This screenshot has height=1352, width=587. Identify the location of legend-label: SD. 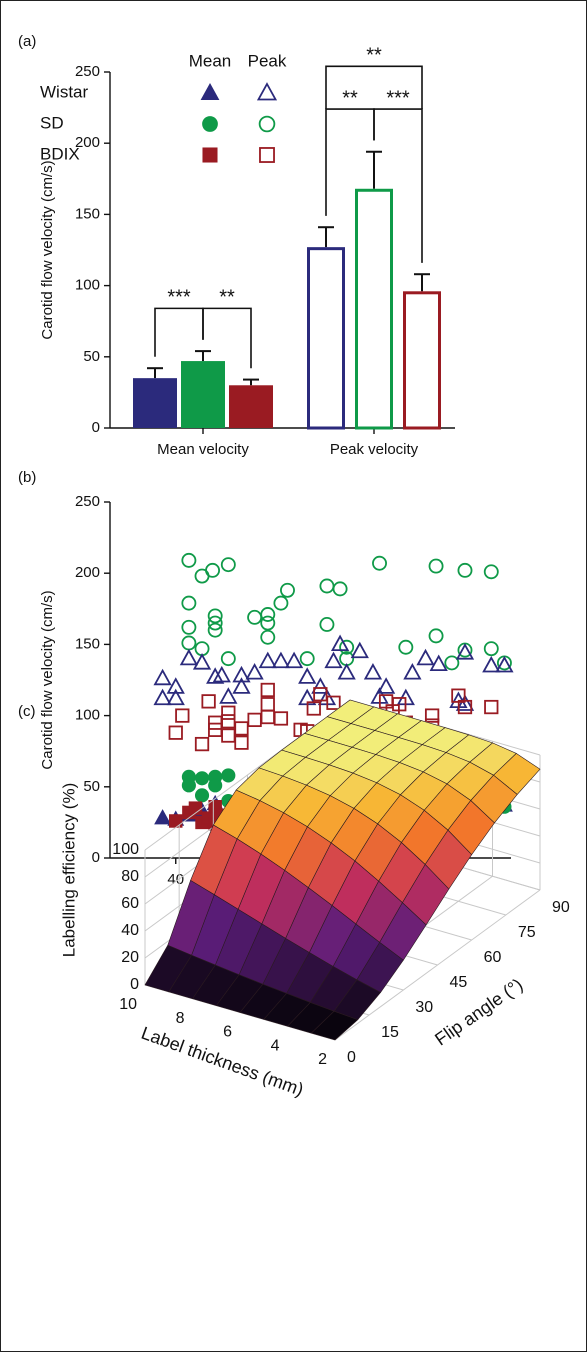
(52, 122).